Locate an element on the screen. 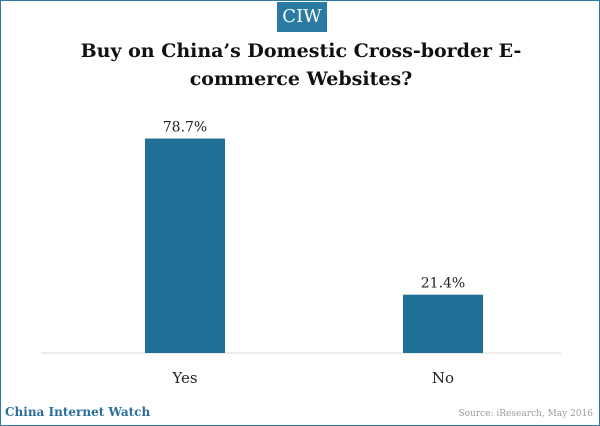 This screenshot has height=426, width=600. bar-yes is located at coordinates (185, 245).